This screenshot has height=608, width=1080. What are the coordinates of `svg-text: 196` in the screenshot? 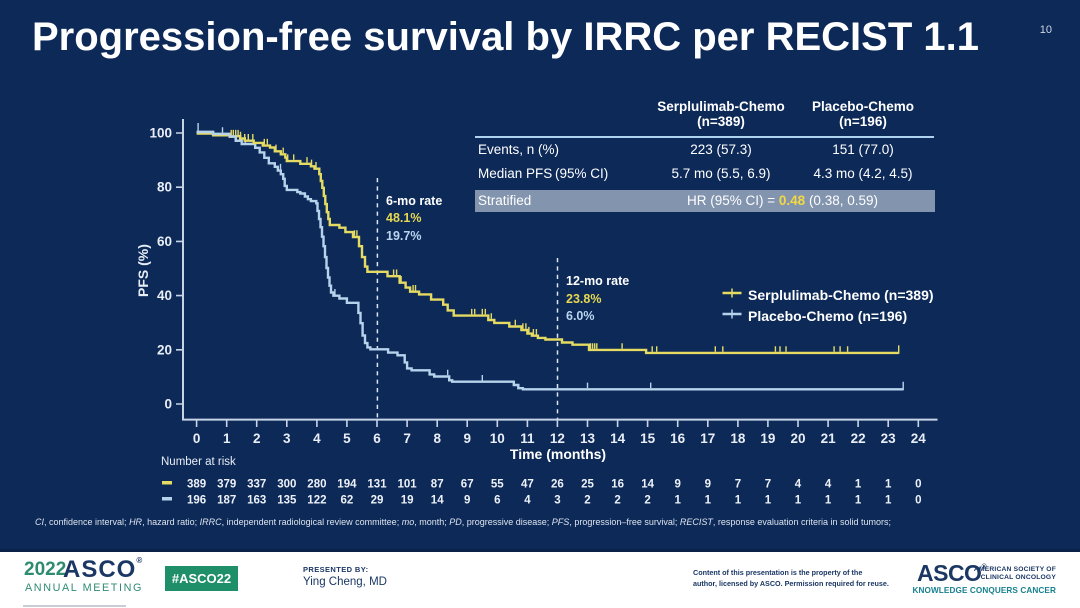 It's located at (196, 501).